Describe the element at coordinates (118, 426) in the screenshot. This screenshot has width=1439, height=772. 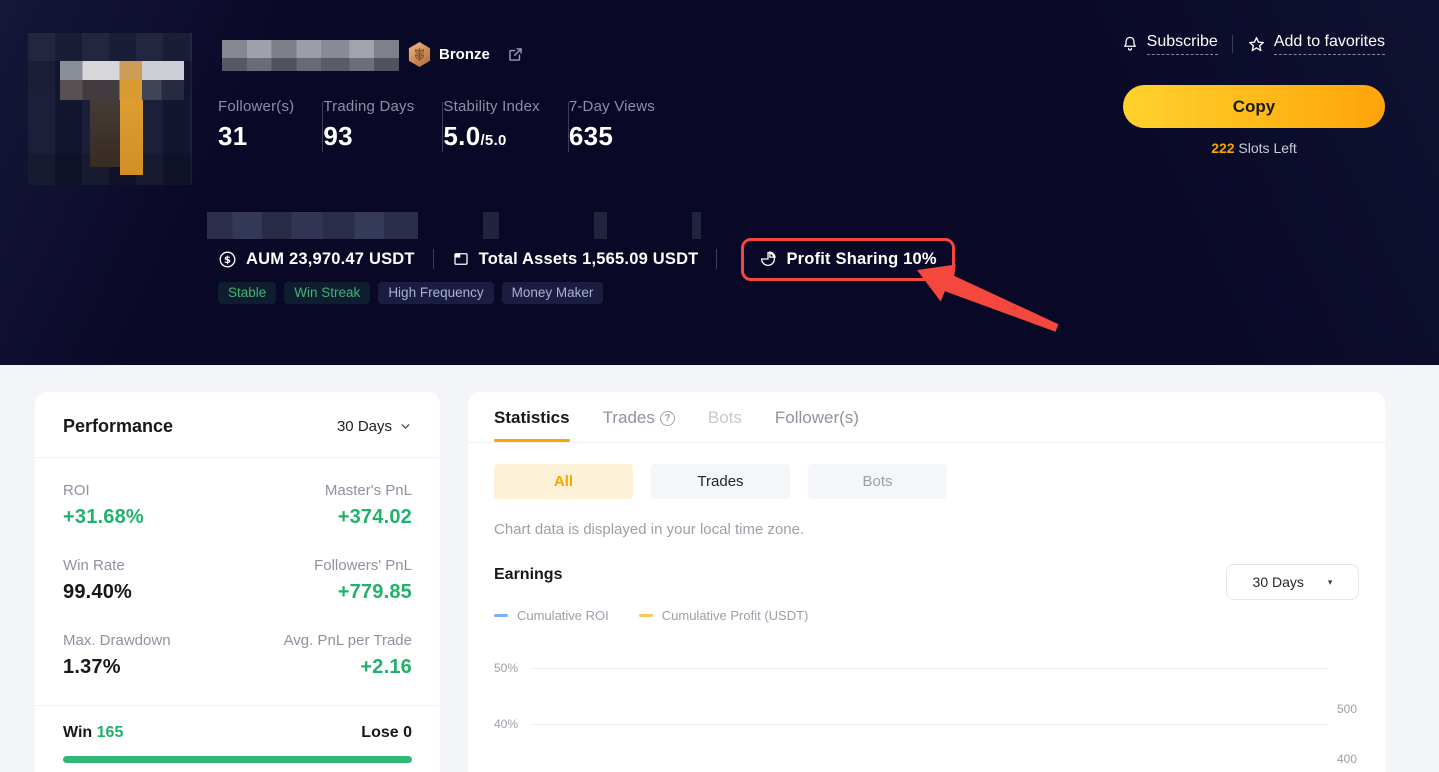
I see `performance-title: Performance` at that location.